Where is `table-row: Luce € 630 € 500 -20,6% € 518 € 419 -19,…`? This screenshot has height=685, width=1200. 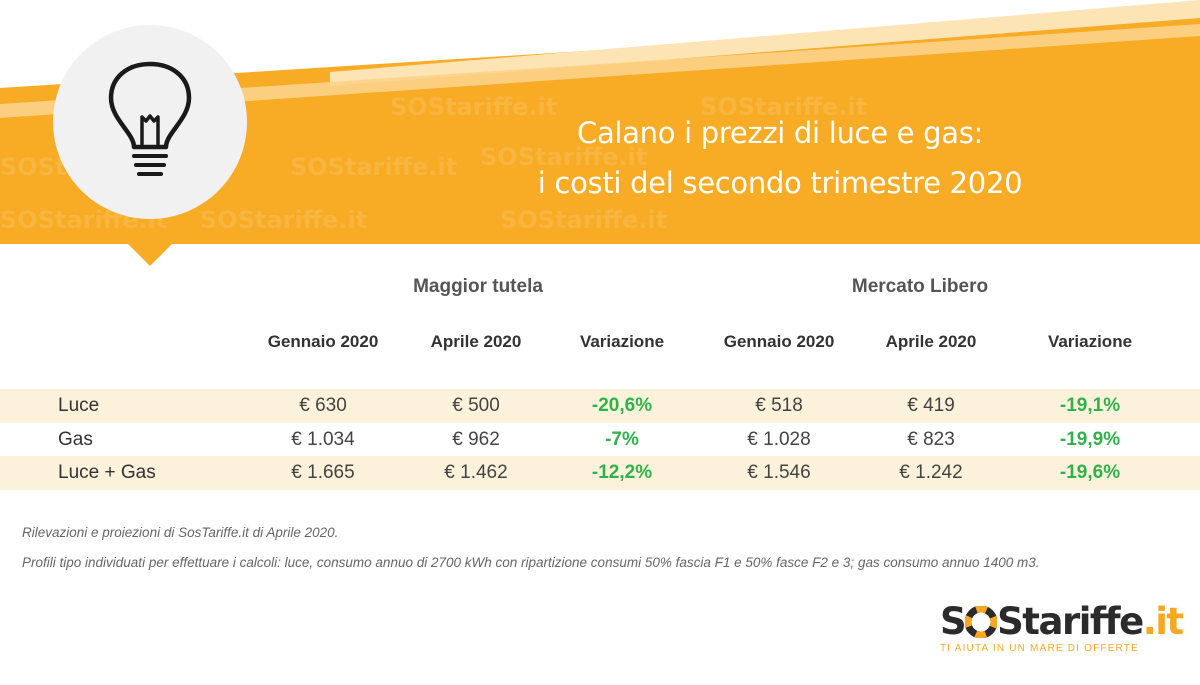 table-row: Luce € 630 € 500 -20,6% € 518 € 419 -19,… is located at coordinates (600, 406).